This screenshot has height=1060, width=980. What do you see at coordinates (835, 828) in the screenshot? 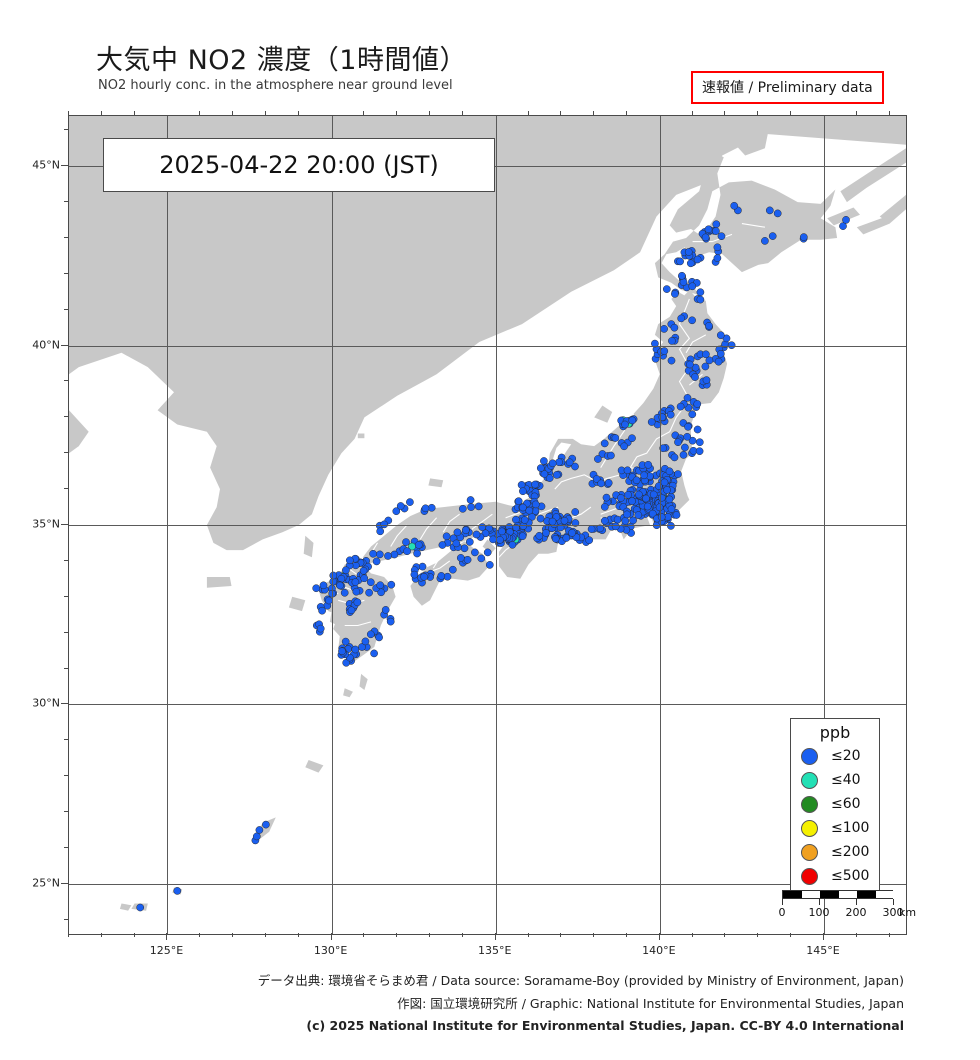
I see `legend-row: ≤100` at bounding box center [835, 828].